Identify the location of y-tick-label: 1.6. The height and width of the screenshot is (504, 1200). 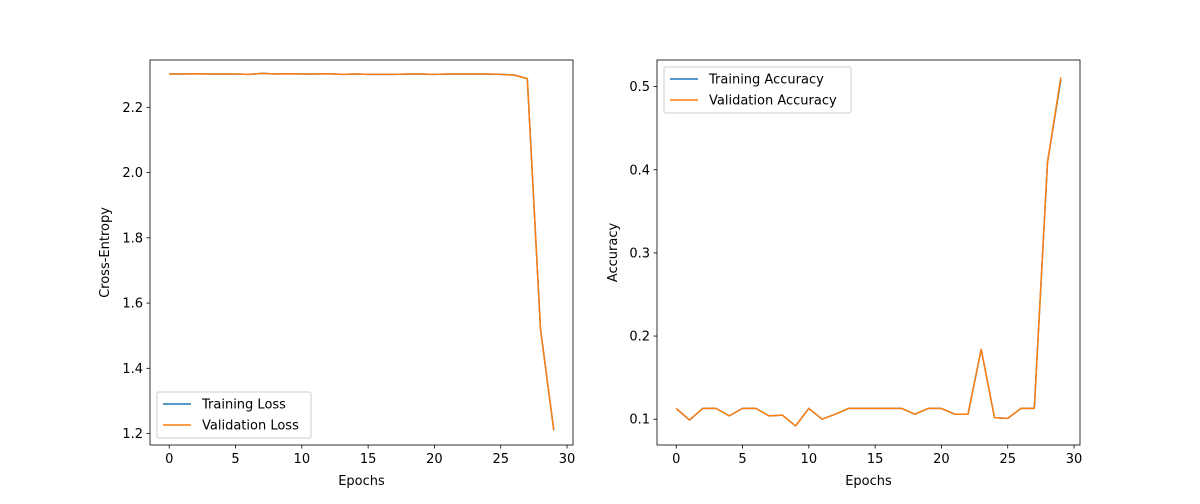
(132, 304).